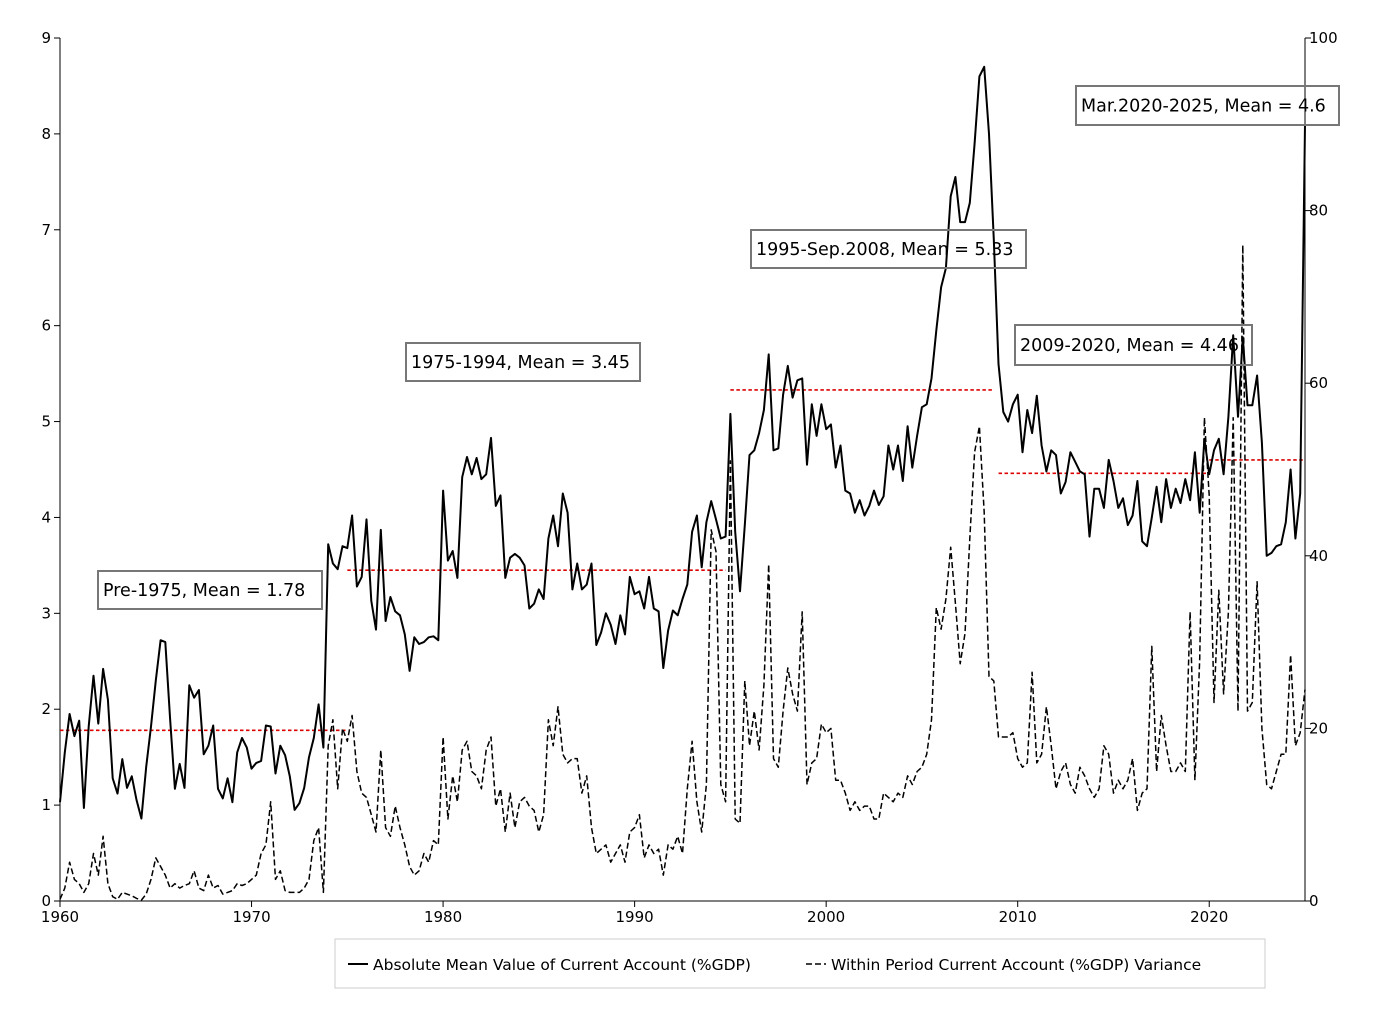 The width and height of the screenshot is (1380, 1020). I want to click on y-tick-label: 4, so click(46, 517).